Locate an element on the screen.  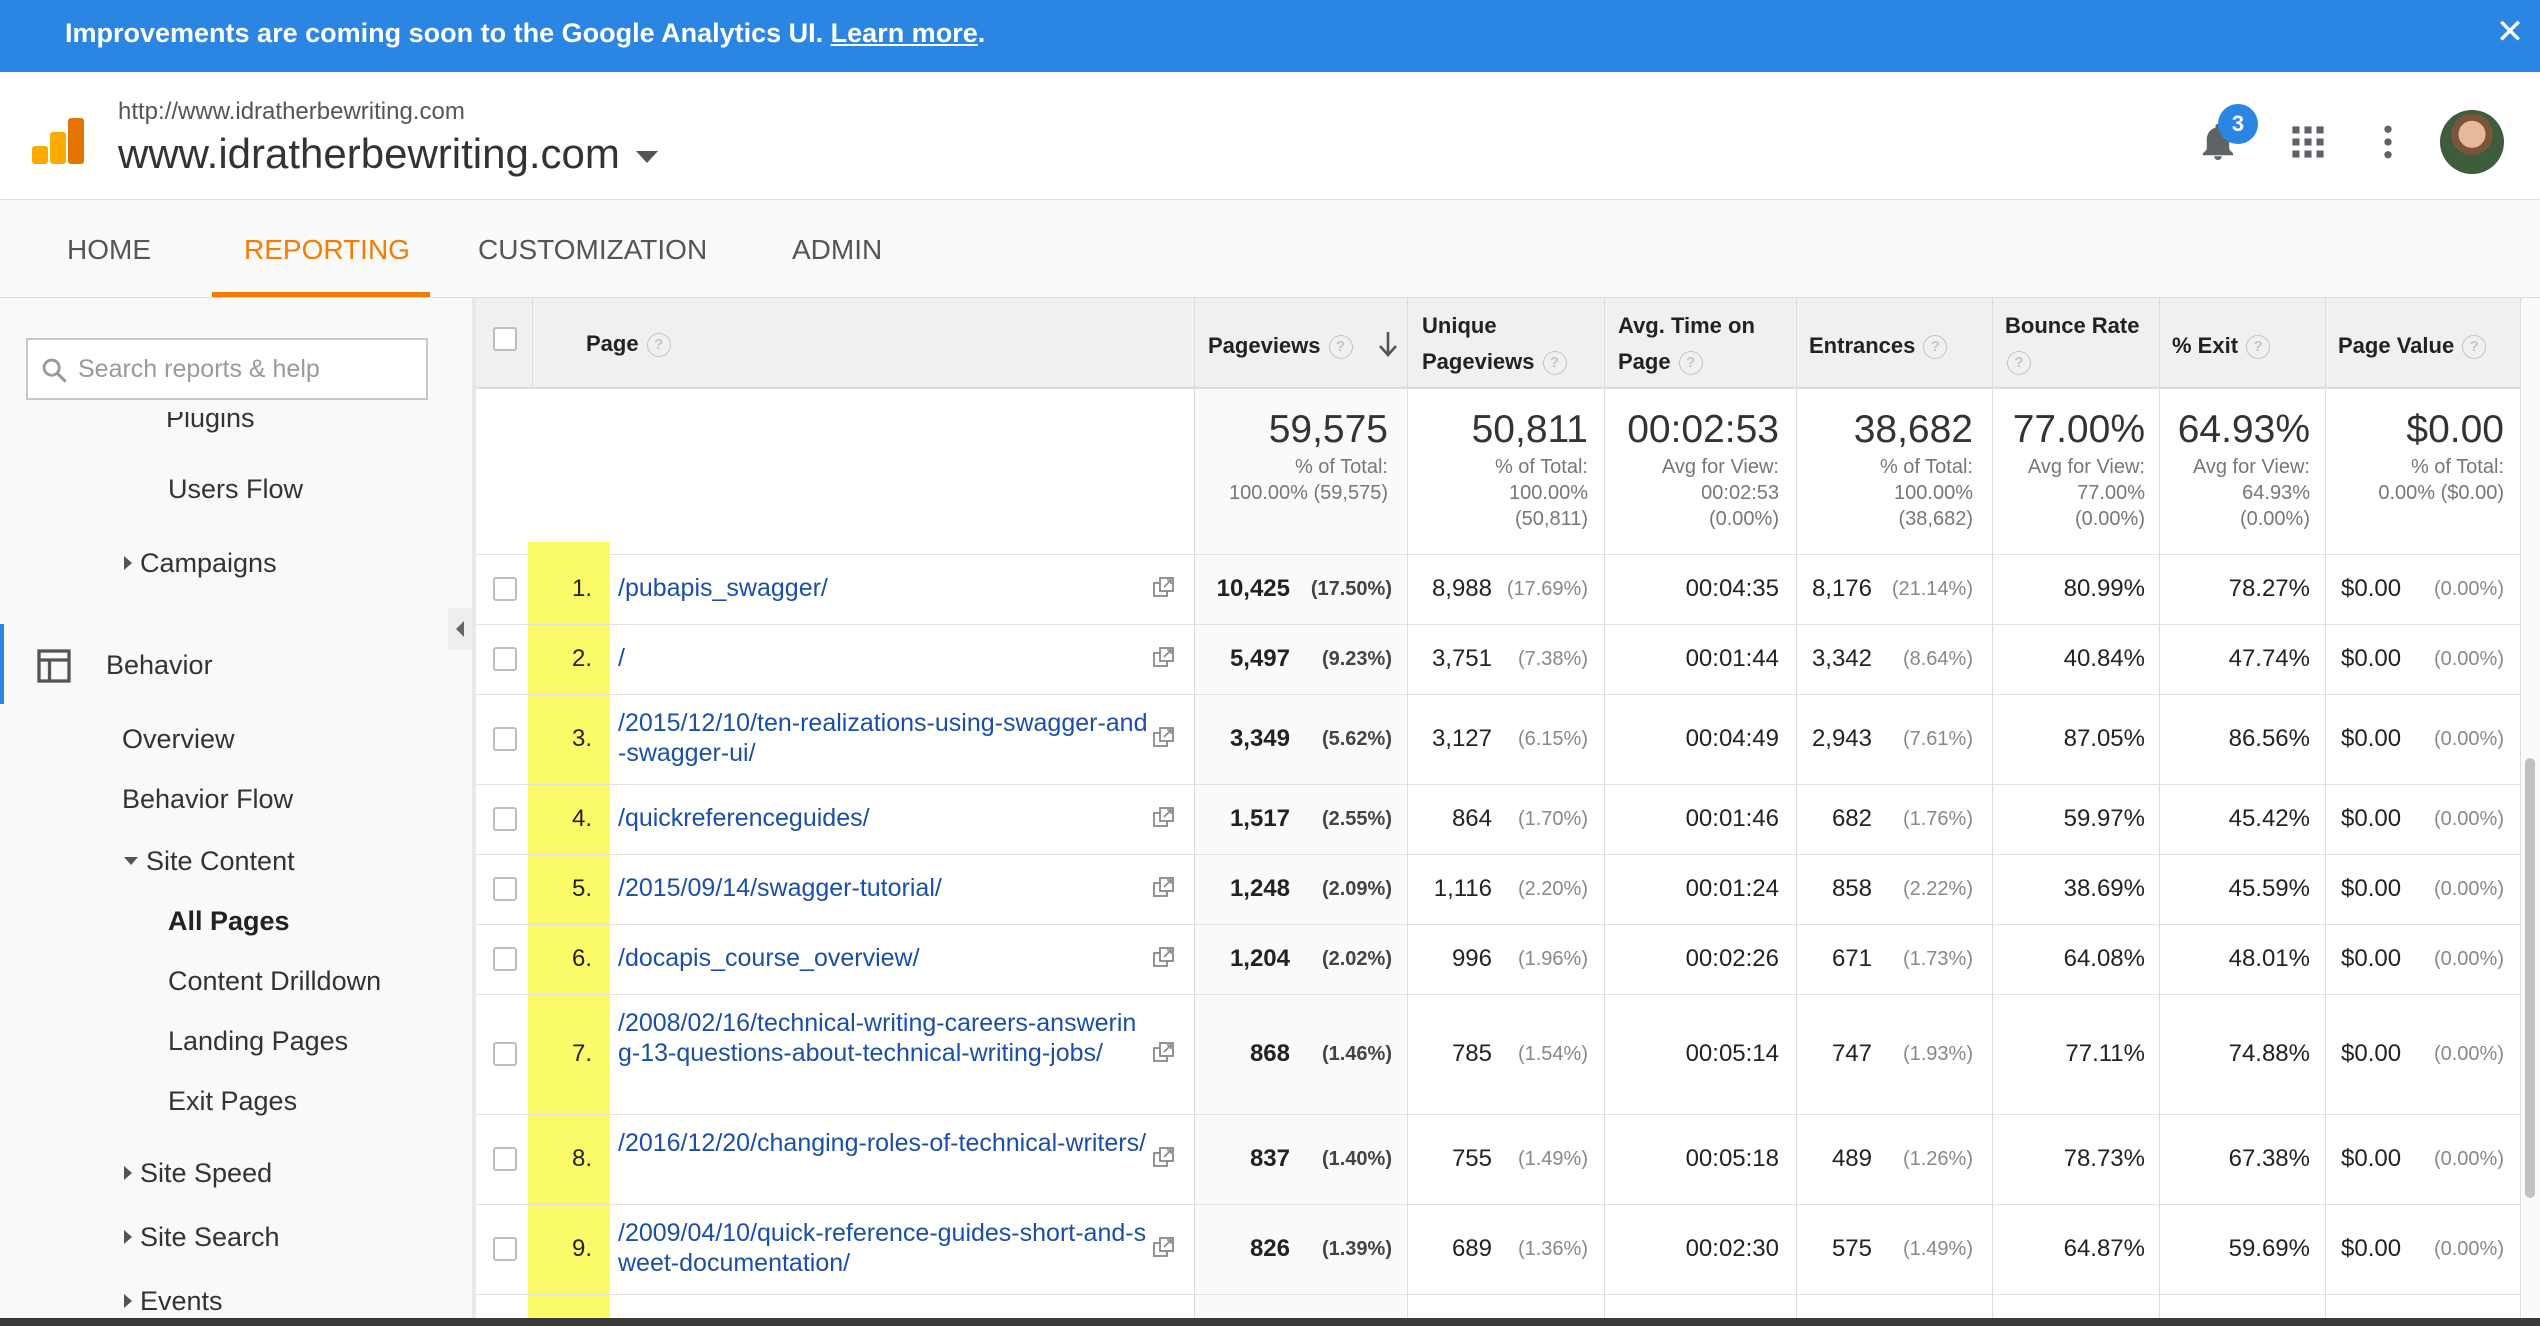
entrances-percent: (1.93%) is located at coordinates (1937, 1054).